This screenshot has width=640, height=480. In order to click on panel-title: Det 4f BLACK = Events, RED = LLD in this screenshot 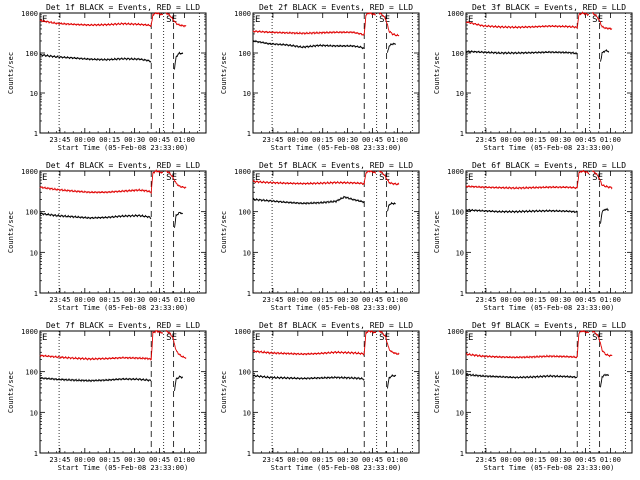, I will do `click(123, 165)`.